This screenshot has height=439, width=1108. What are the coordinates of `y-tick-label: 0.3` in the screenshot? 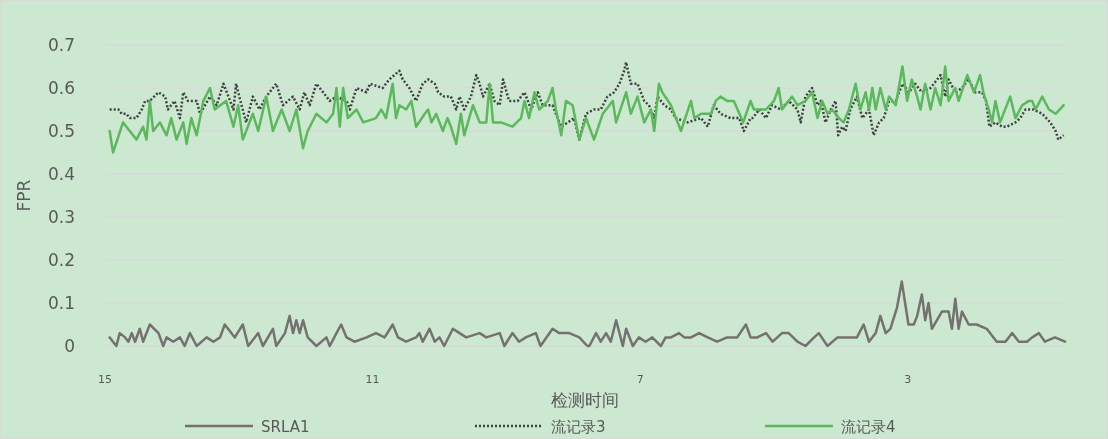 It's located at (61, 217).